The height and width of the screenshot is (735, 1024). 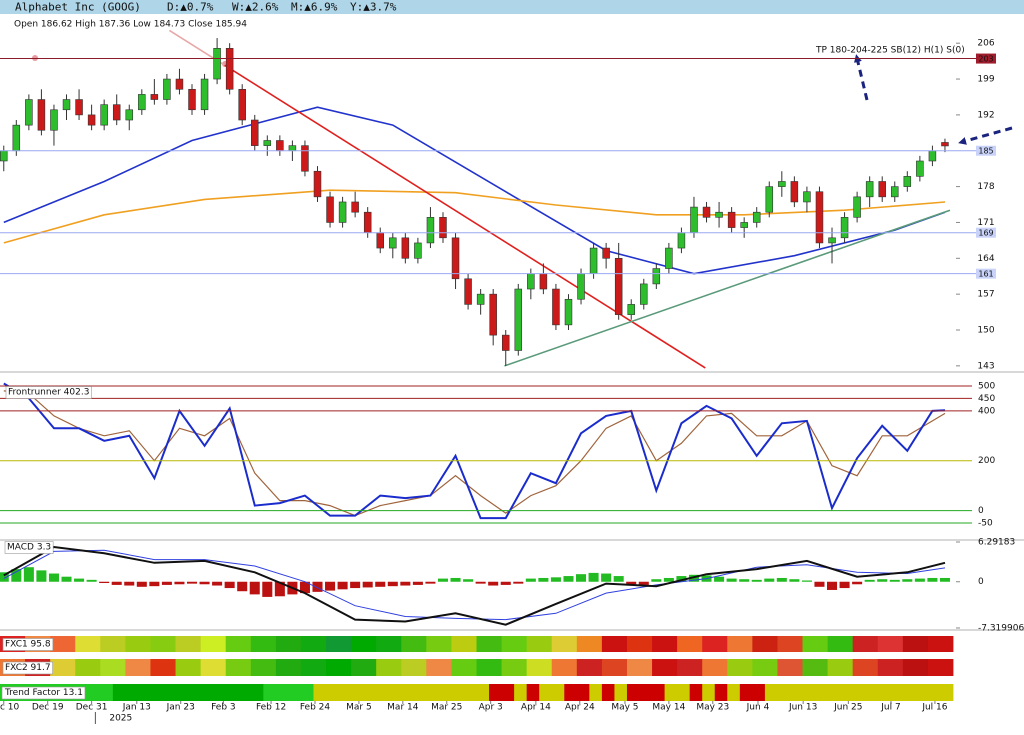 What do you see at coordinates (985, 331) in the screenshot?
I see `y-tick-label: 150` at bounding box center [985, 331].